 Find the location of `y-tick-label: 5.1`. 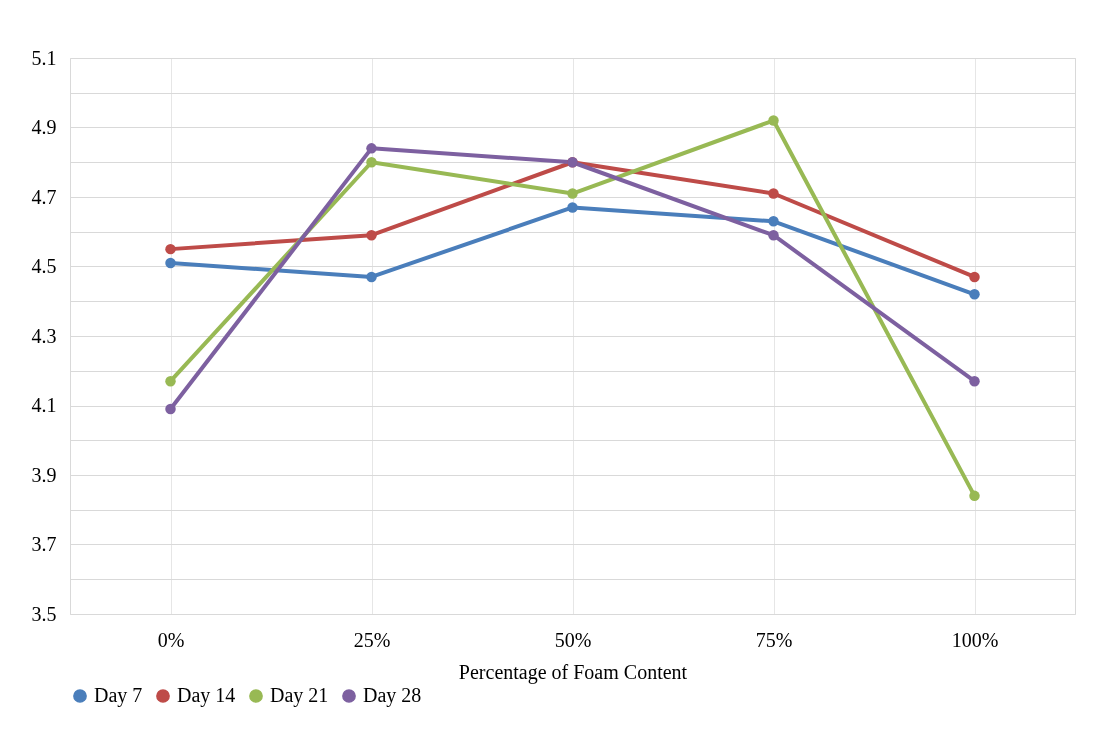

y-tick-label: 5.1 is located at coordinates (44, 57).